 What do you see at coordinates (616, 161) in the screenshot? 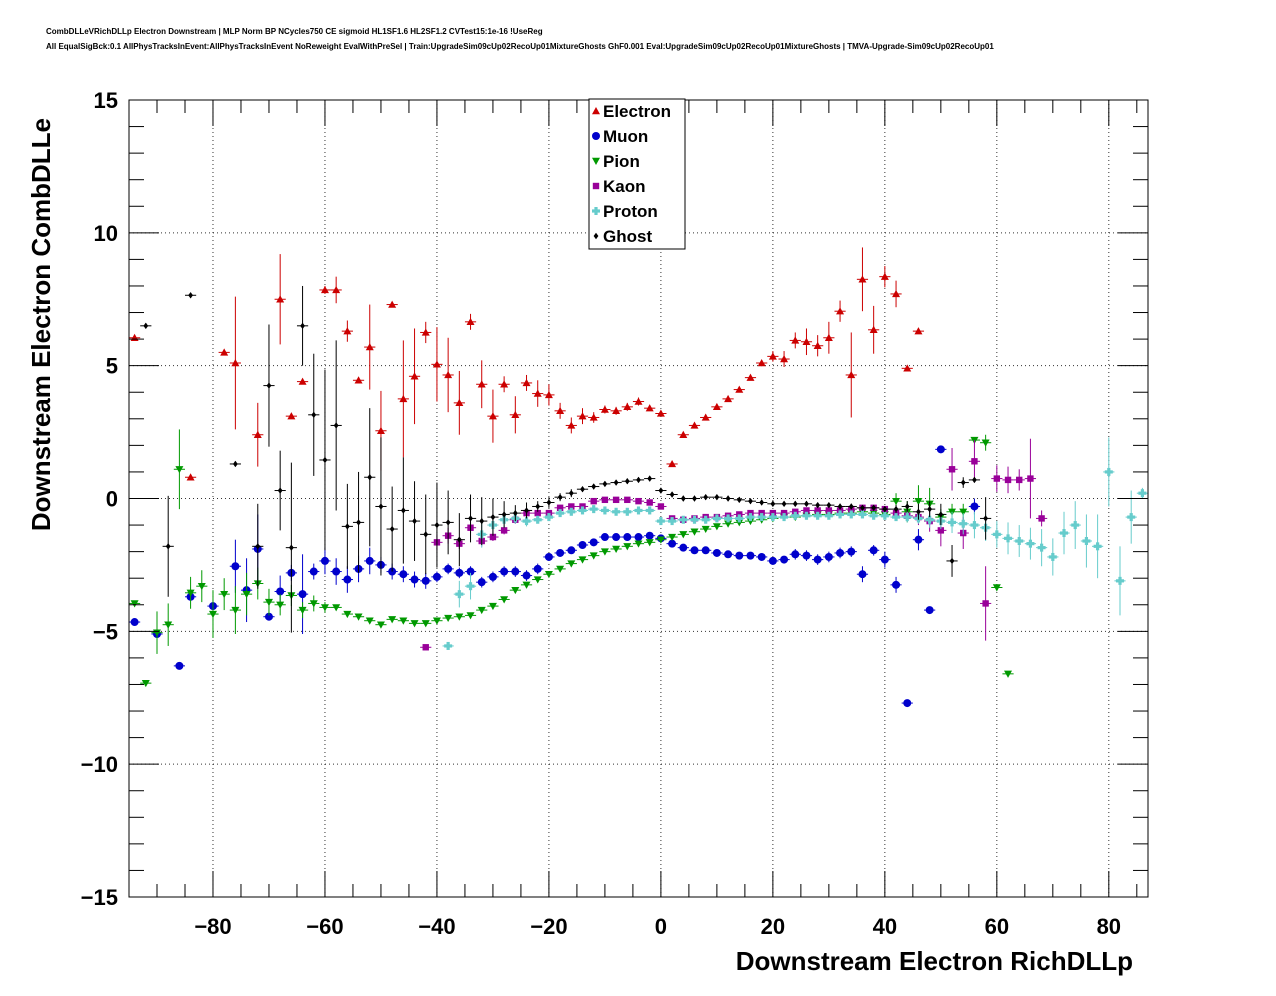
I see `legend-entry-pion: Pion` at bounding box center [616, 161].